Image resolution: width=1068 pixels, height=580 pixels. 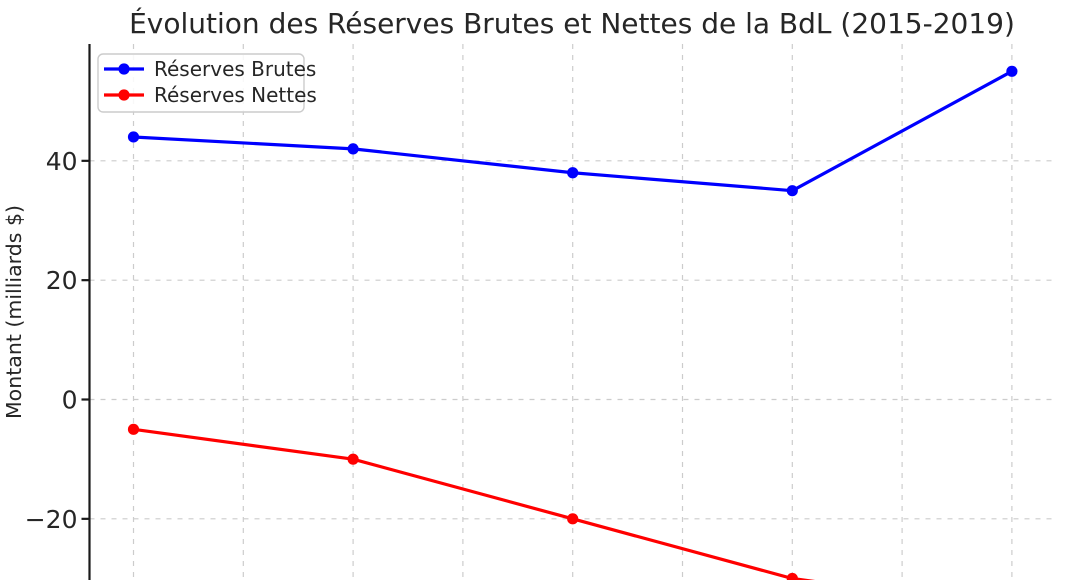 What do you see at coordinates (62, 161) in the screenshot?
I see `y-tick-label: 40` at bounding box center [62, 161].